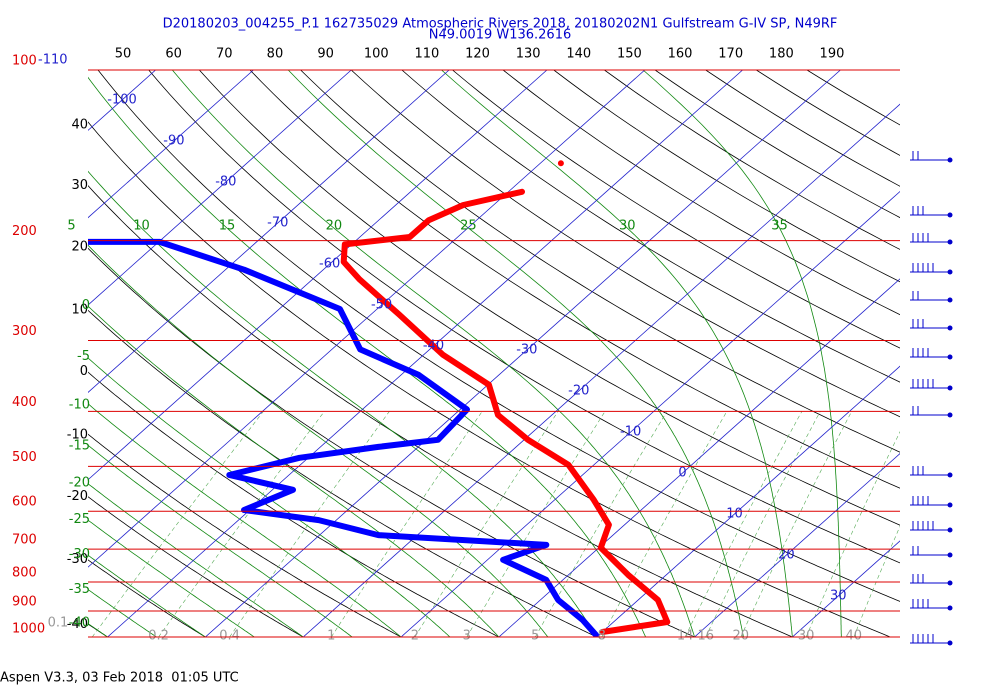 The height and width of the screenshot is (700, 1000). Describe the element at coordinates (77, 624) in the screenshot. I see `theta-left-label: -40` at that location.